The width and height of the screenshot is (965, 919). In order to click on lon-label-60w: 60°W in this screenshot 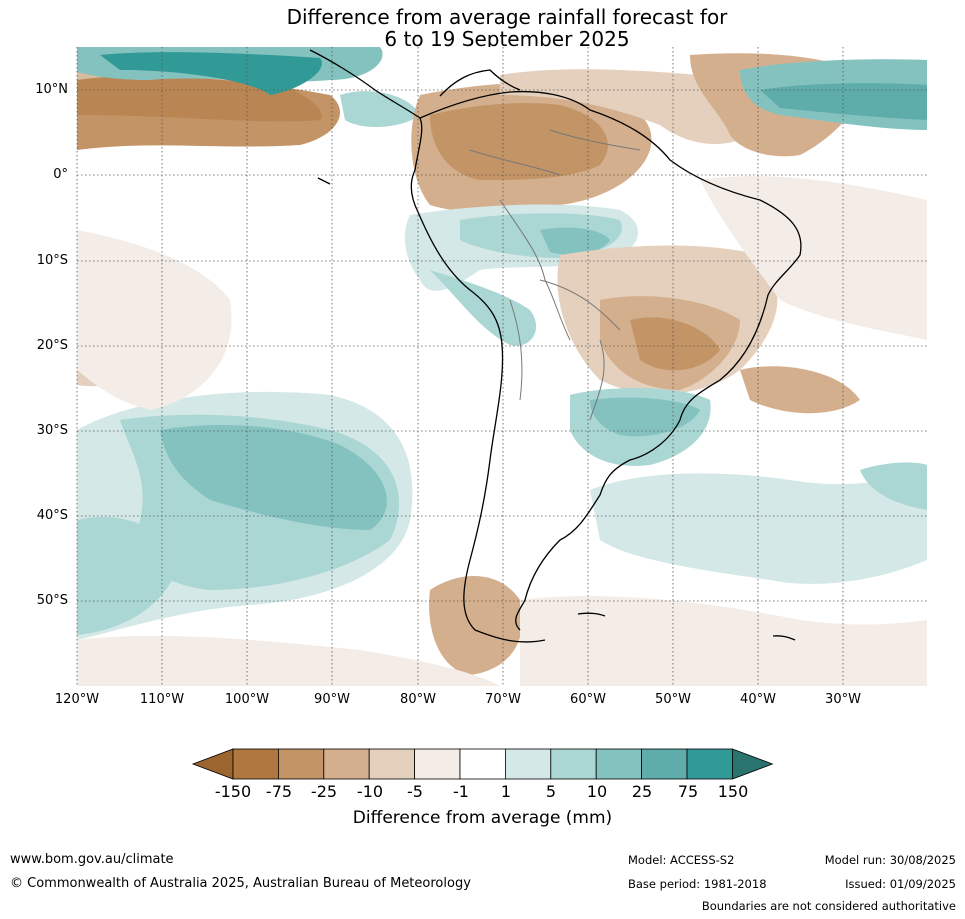, I will do `click(588, 699)`.